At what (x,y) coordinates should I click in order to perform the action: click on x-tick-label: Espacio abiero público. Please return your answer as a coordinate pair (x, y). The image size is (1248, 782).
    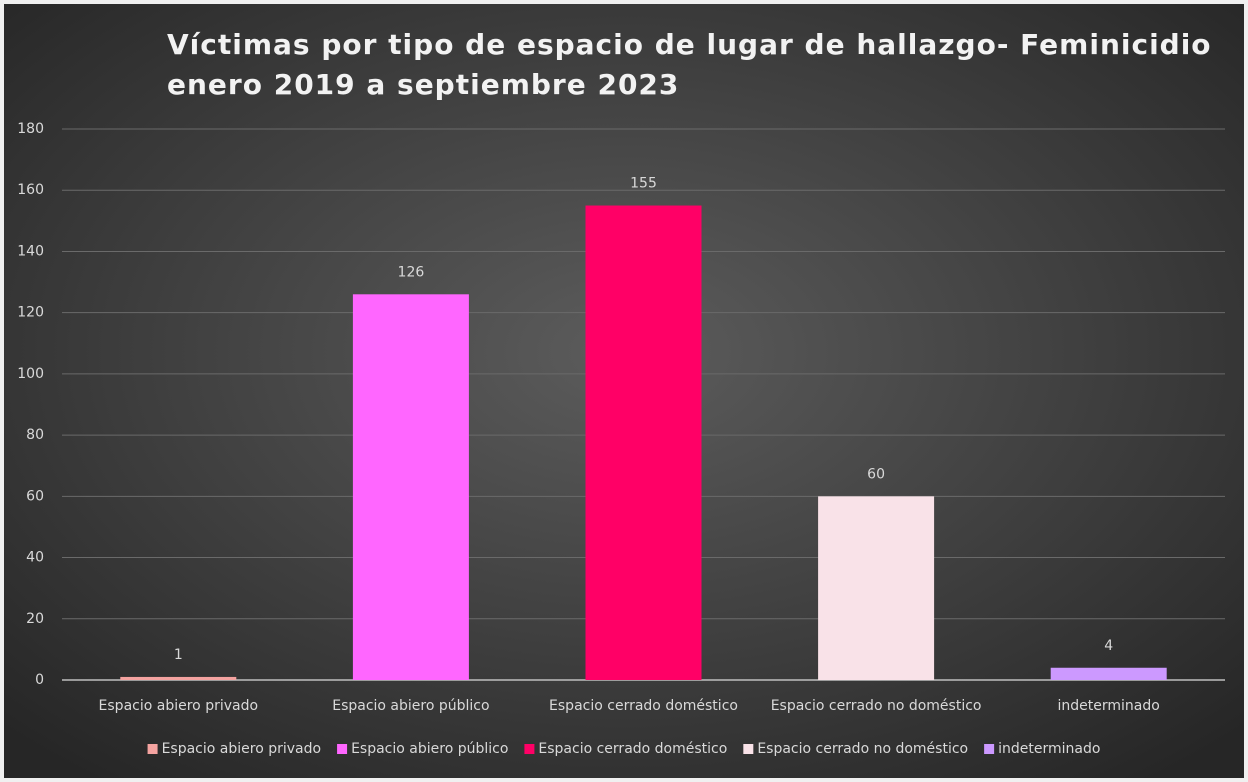
    Looking at the image, I should click on (410, 706).